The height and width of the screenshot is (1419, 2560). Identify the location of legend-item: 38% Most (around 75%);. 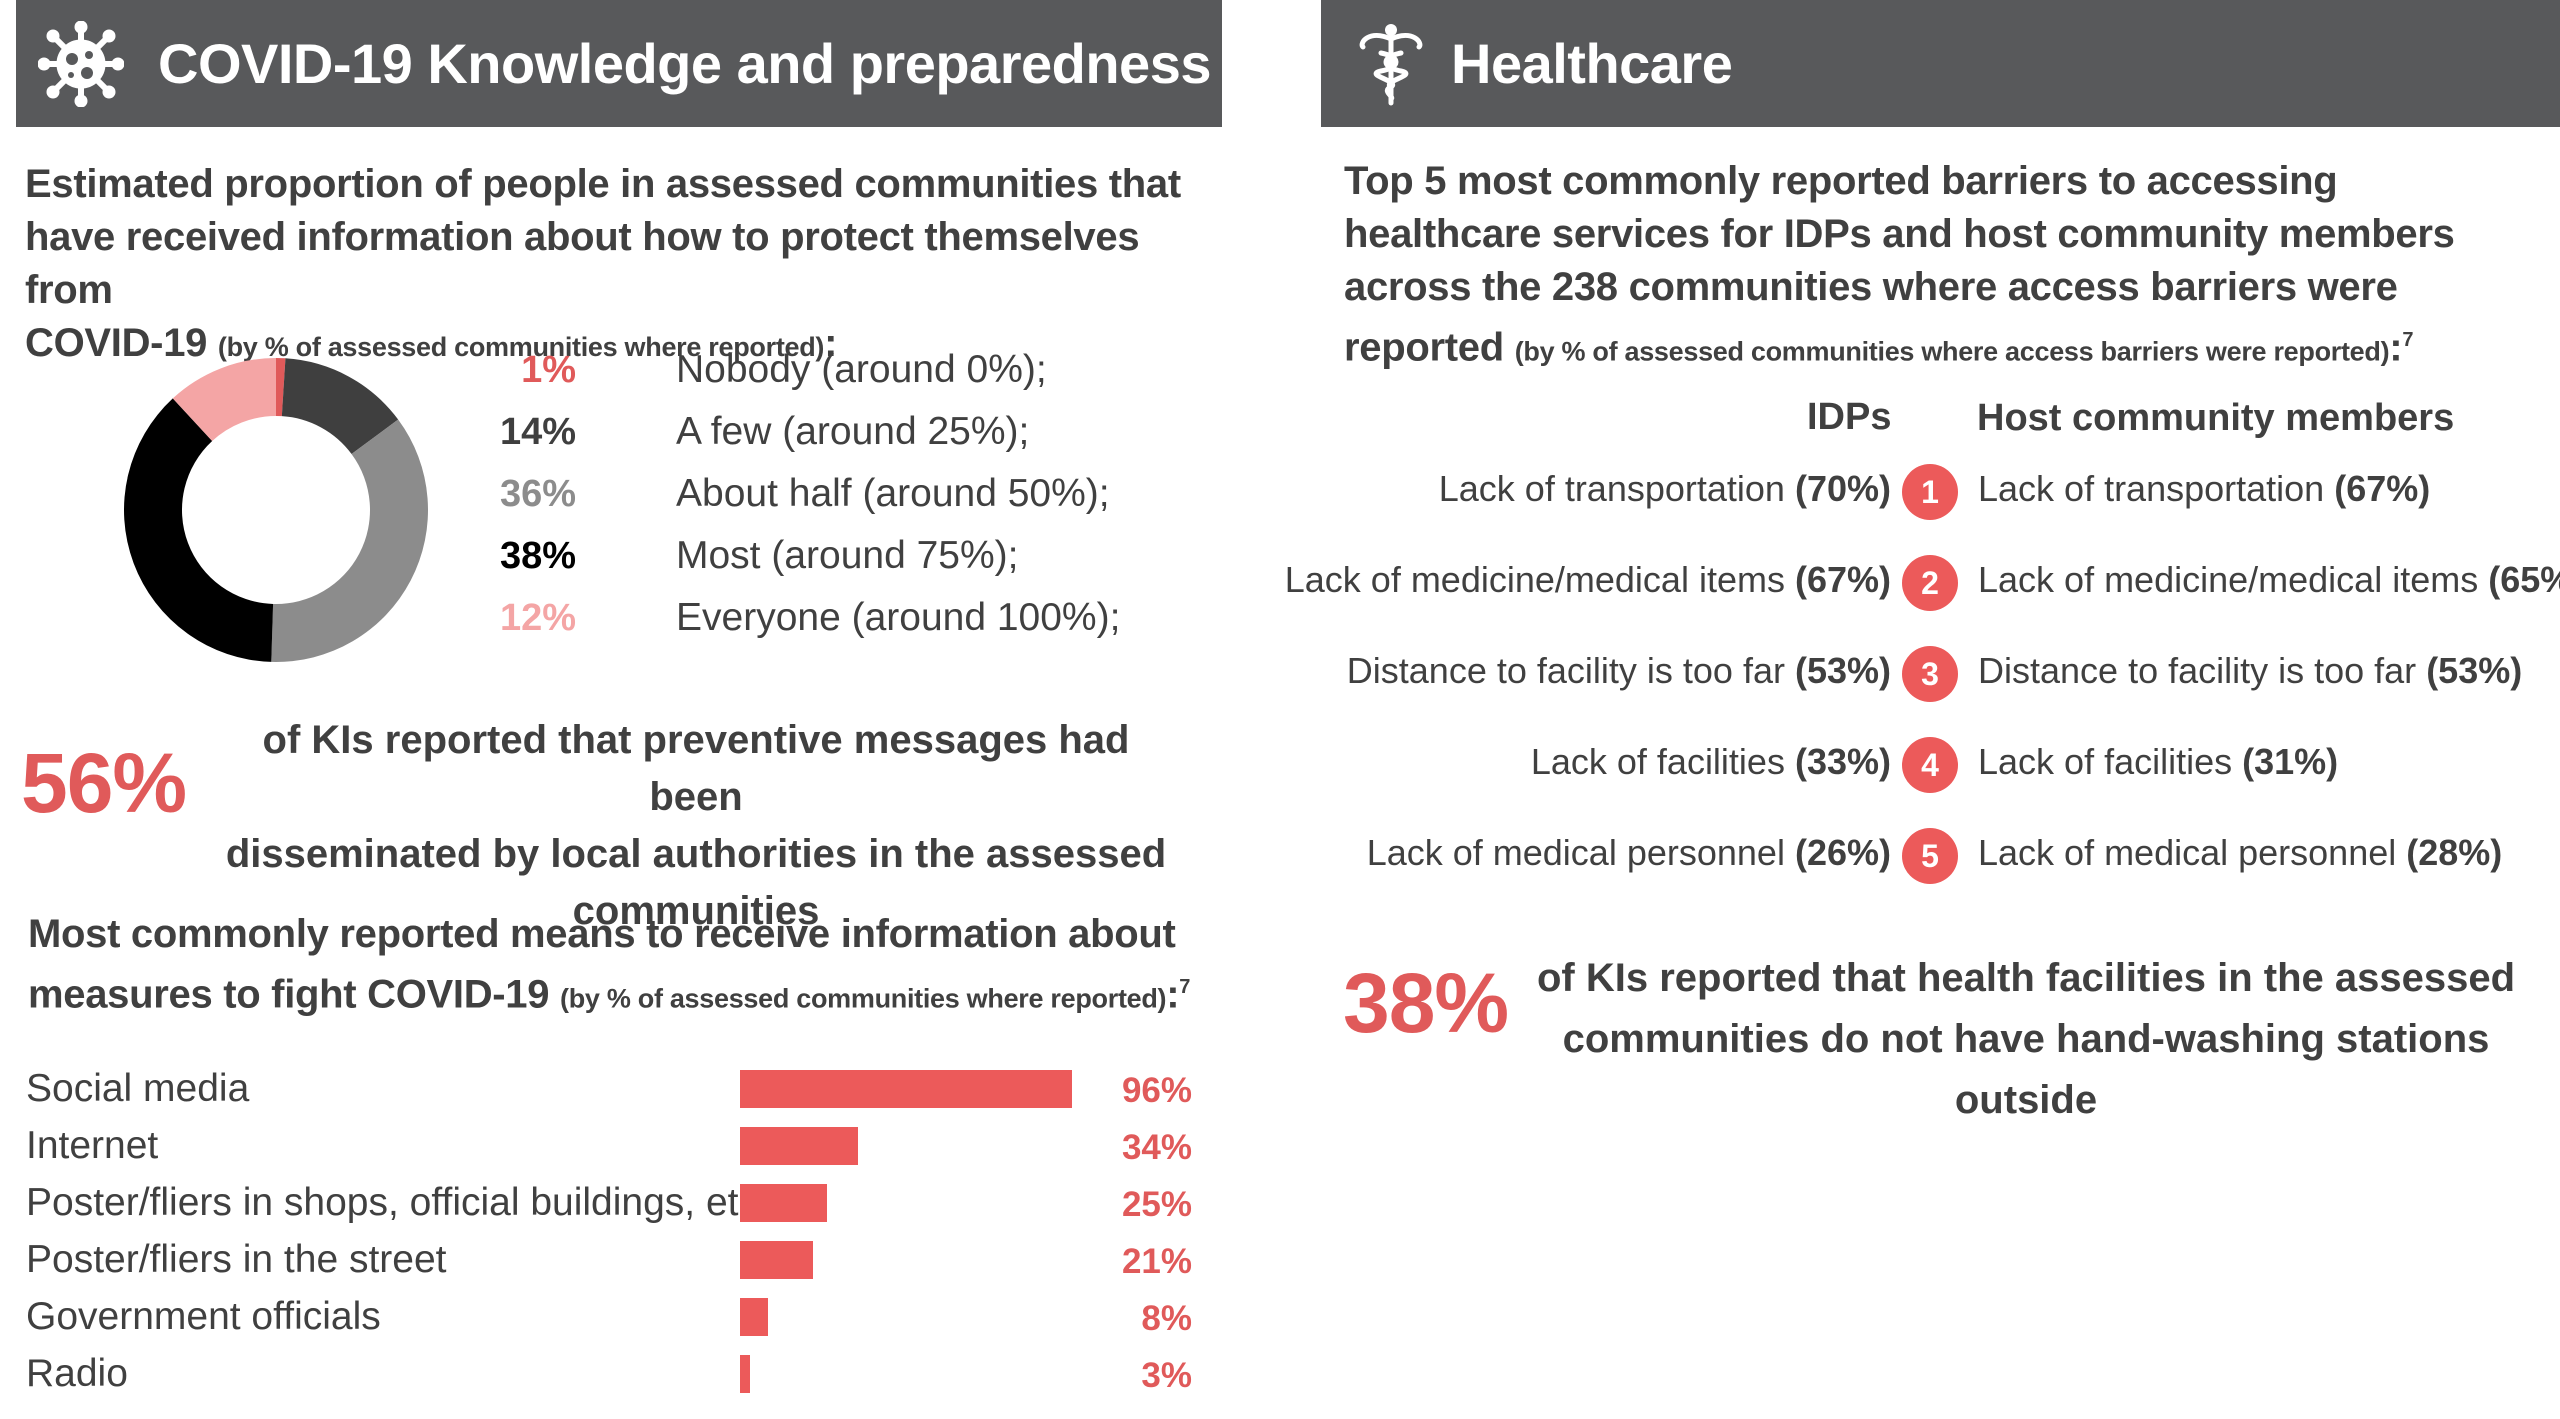
(752, 556).